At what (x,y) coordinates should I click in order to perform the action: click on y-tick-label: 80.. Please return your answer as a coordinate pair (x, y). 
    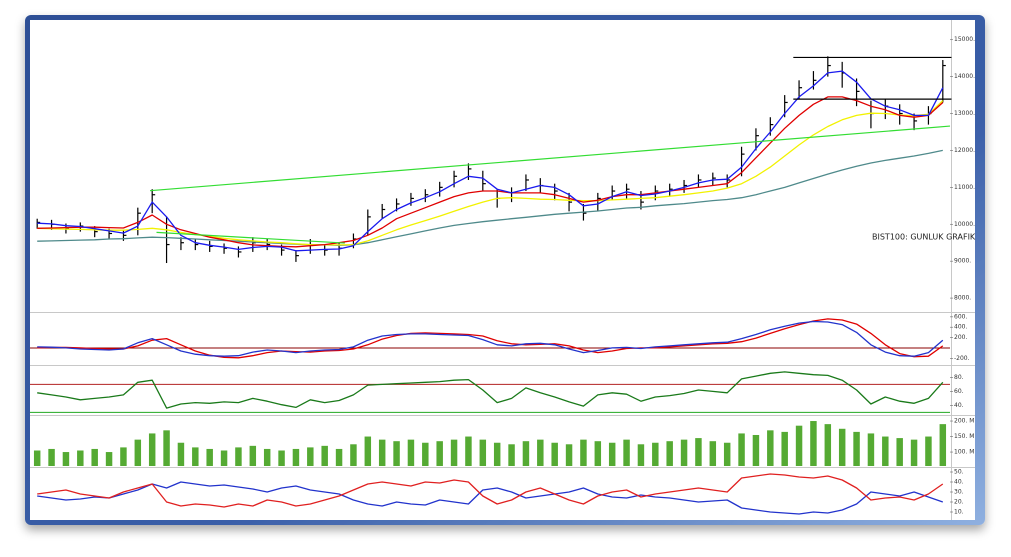
    Looking at the image, I should click on (959, 377).